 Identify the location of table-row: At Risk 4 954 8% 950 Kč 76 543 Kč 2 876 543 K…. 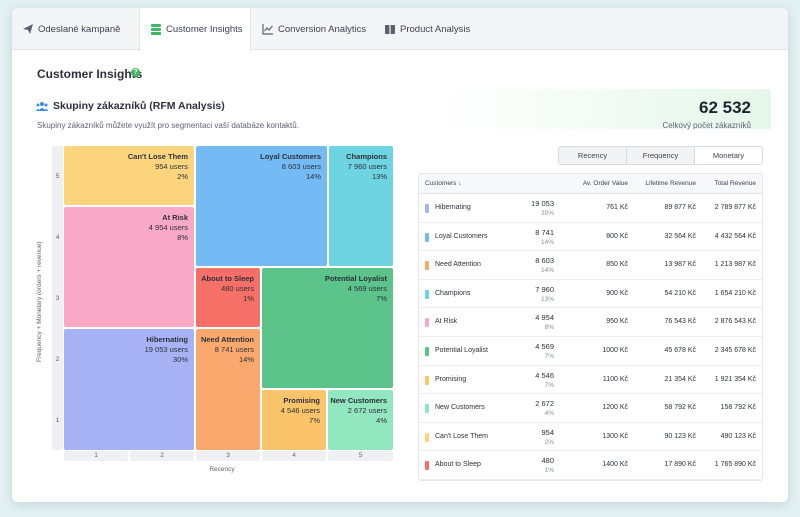
(590, 322).